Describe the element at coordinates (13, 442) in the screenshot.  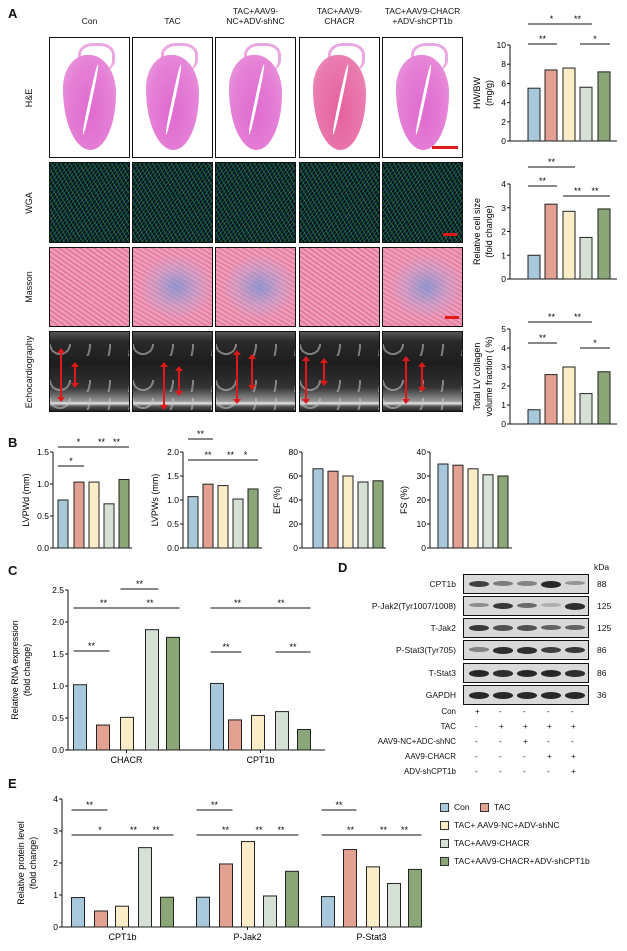
I see `panel-label-b: B` at that location.